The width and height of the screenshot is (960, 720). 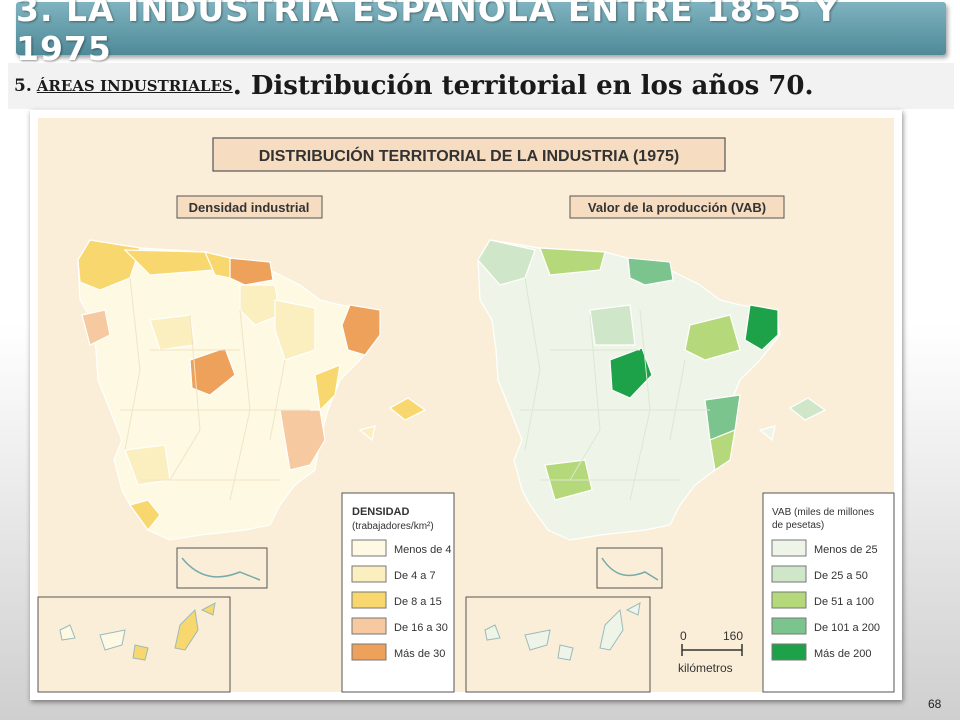 I want to click on cantabria-region, so click(x=217, y=265).